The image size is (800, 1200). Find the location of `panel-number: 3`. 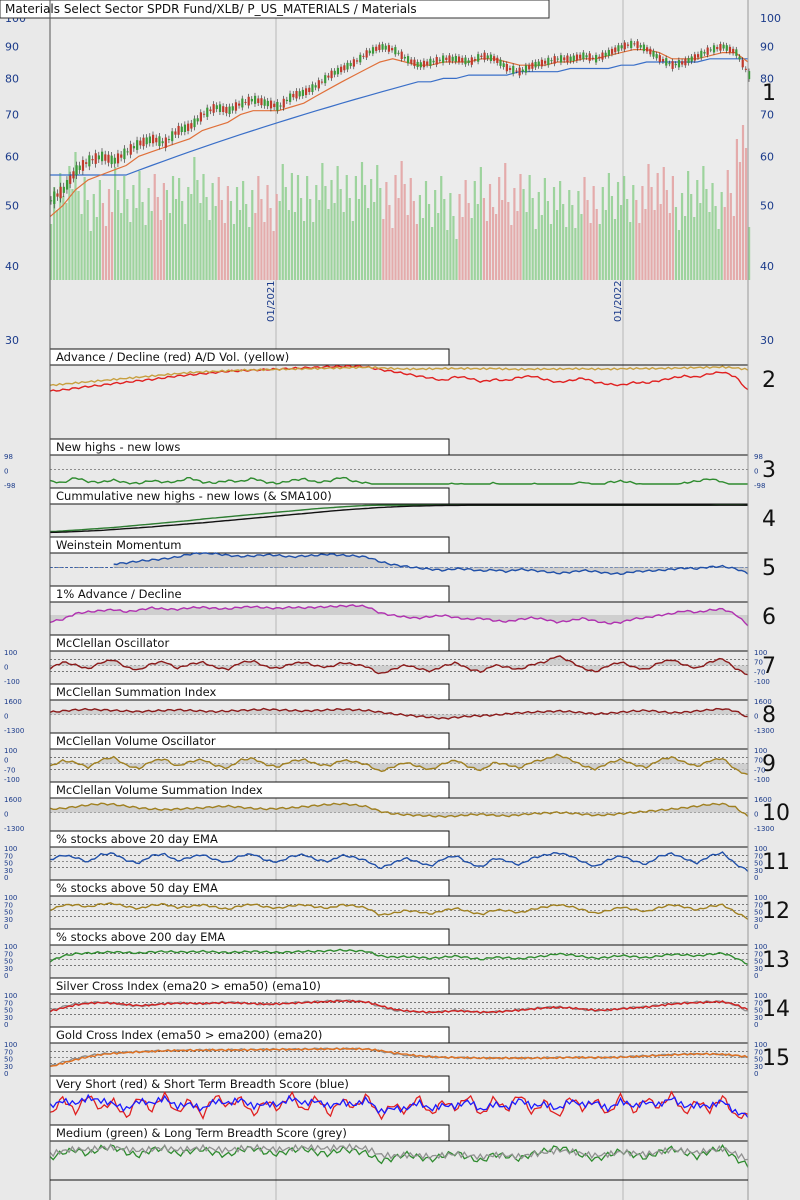

panel-number: 3 is located at coordinates (769, 470).